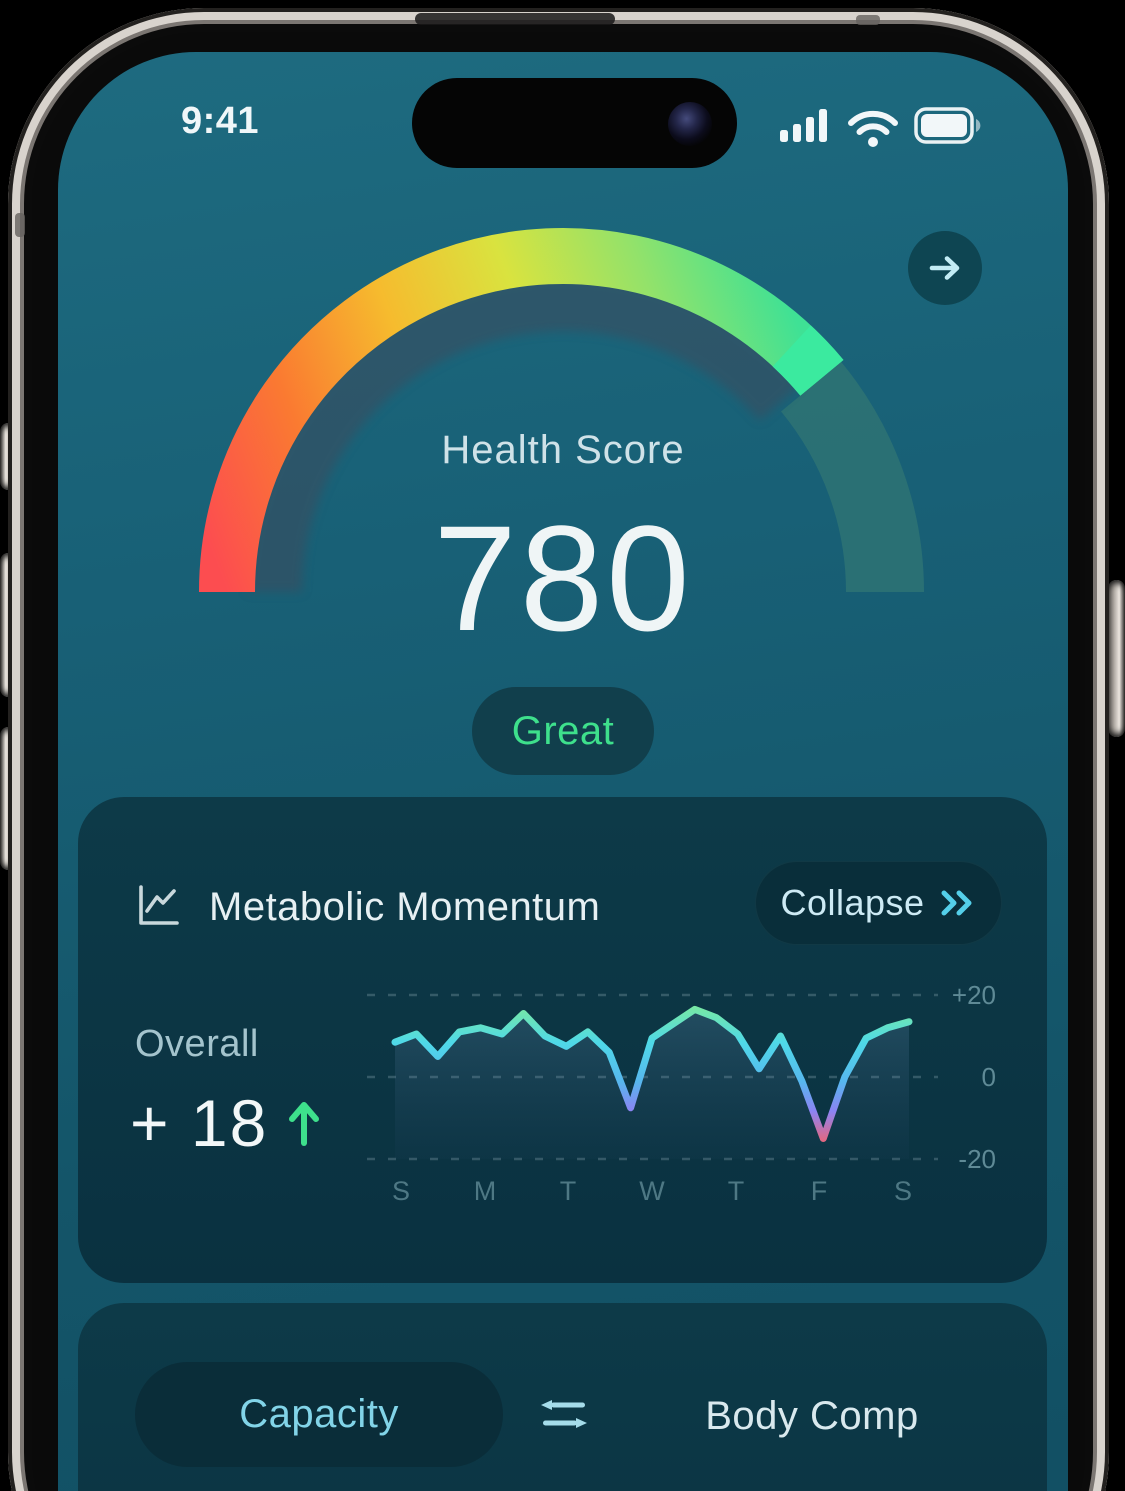  I want to click on gauge-title: Health Score, so click(563, 450).